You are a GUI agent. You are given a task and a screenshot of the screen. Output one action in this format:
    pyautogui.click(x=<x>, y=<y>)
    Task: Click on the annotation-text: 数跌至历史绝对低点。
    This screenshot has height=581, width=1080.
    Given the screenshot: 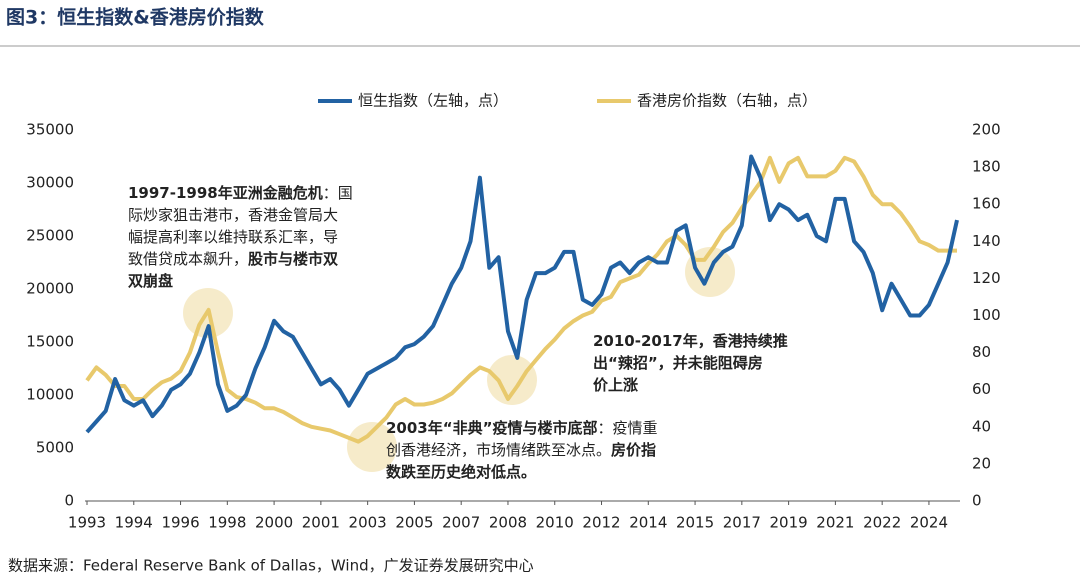 What is the action you would take?
    pyautogui.click(x=461, y=472)
    